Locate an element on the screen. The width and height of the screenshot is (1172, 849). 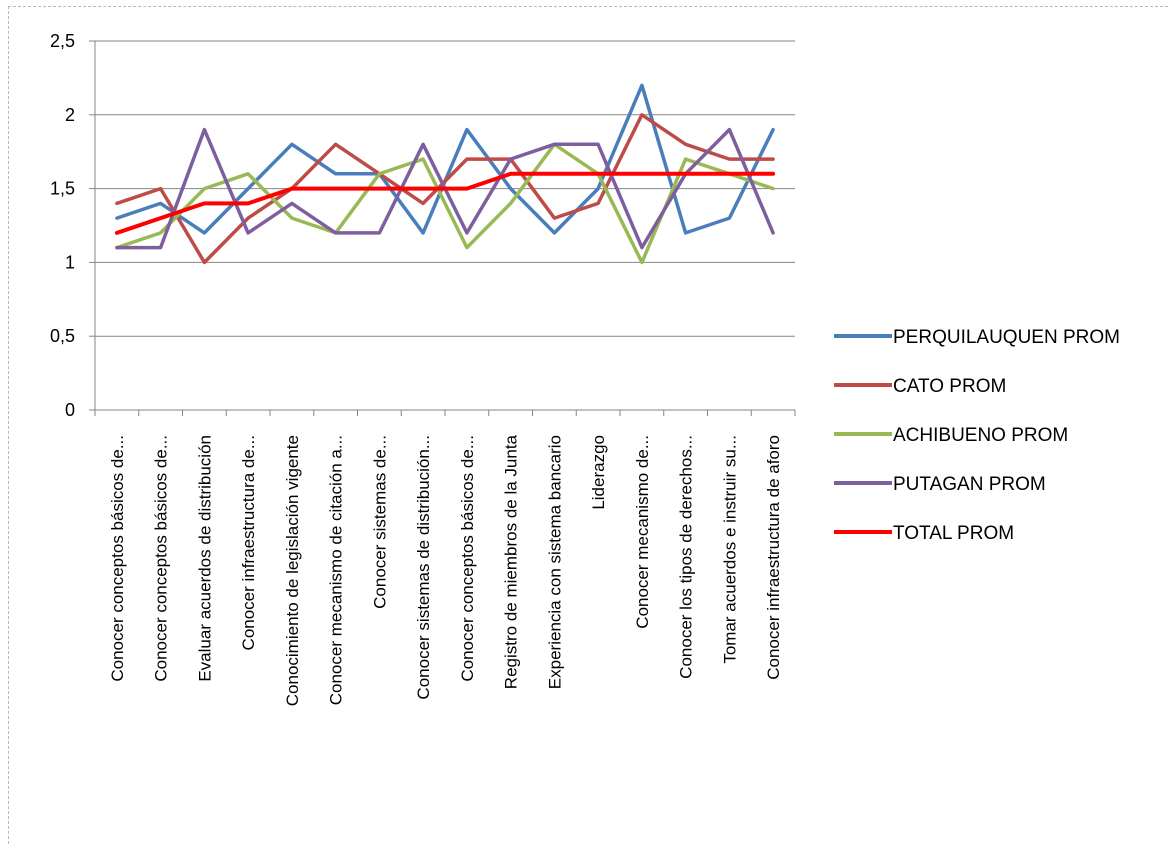
legend-label: TOTAL PROM is located at coordinates (953, 533).